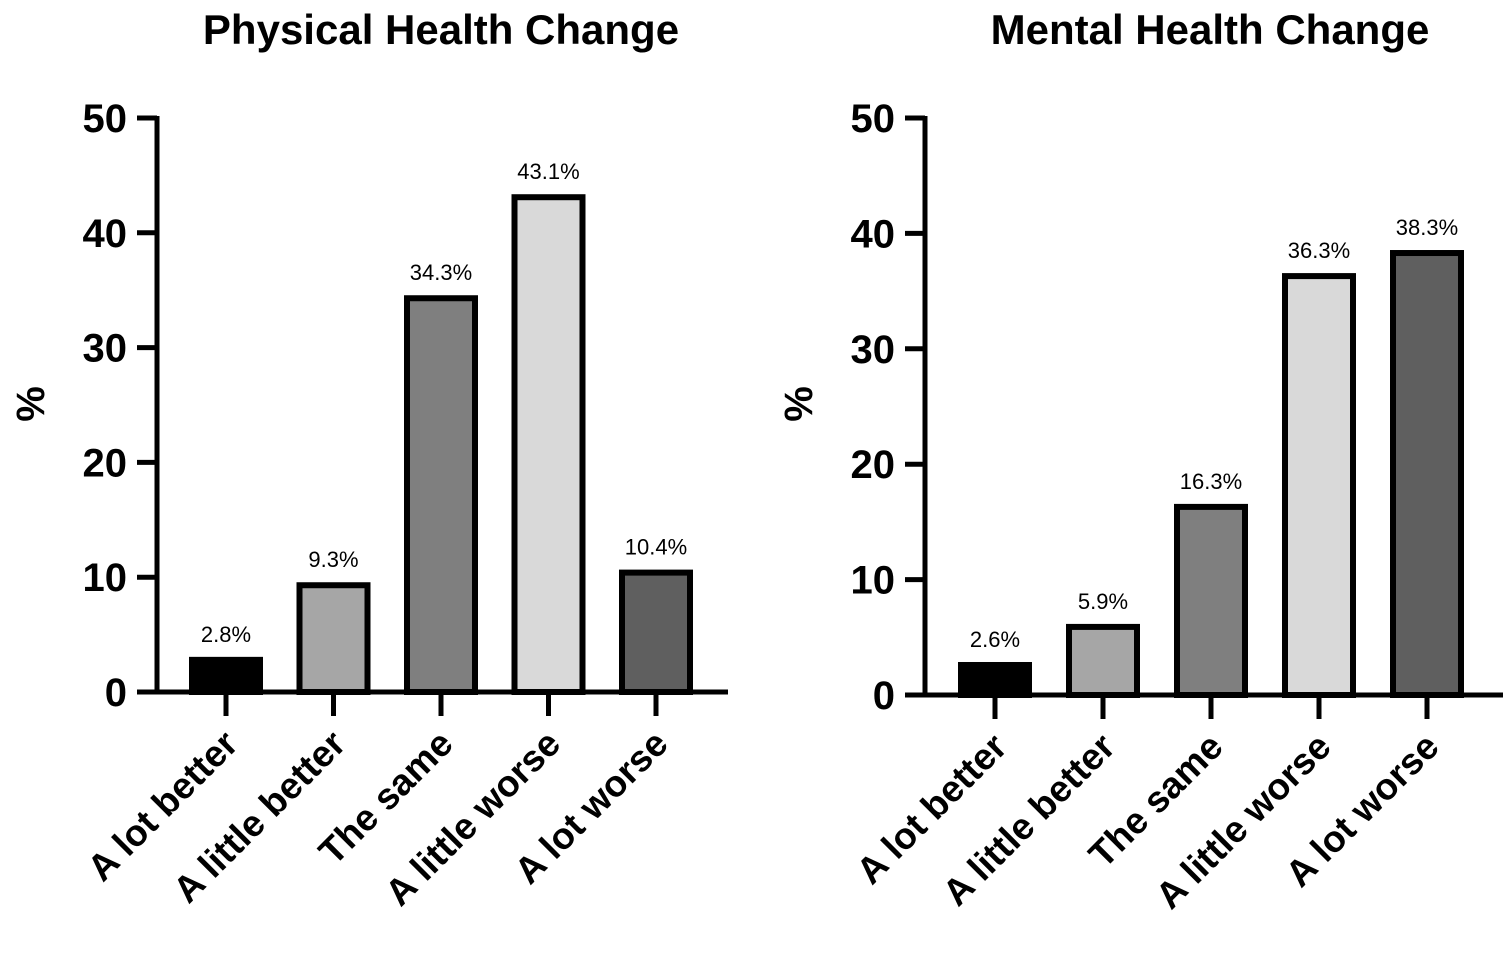 The width and height of the screenshot is (1511, 960). Describe the element at coordinates (1103, 601) in the screenshot. I see `data-label: 5.9%` at that location.